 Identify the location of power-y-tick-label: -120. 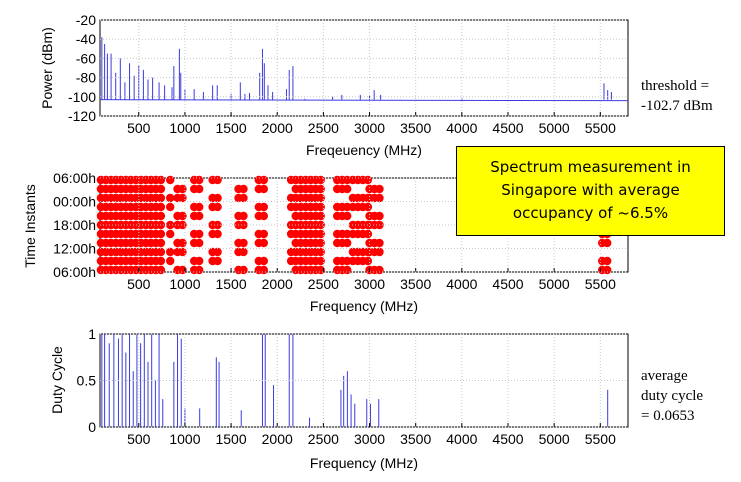
(82, 116).